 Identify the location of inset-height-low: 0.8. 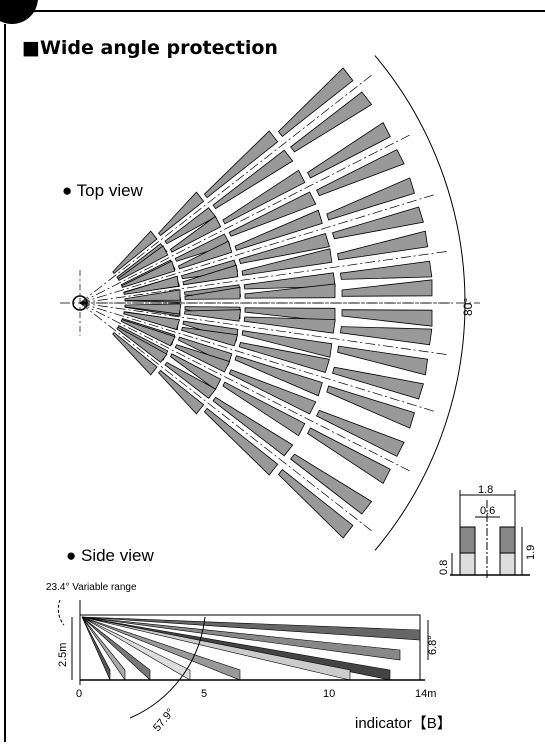
(444, 567).